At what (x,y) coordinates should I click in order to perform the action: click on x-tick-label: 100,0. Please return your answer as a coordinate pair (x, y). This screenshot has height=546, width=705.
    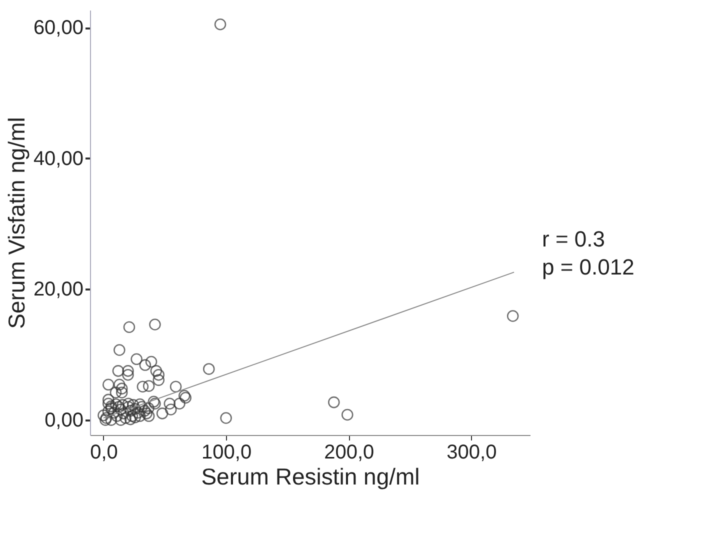
    Looking at the image, I should click on (227, 453).